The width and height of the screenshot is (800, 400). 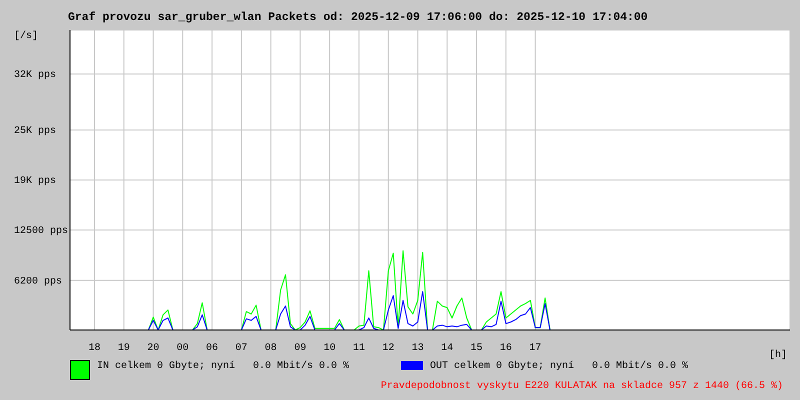 What do you see at coordinates (153, 348) in the screenshot?
I see `x-tick-label: 20` at bounding box center [153, 348].